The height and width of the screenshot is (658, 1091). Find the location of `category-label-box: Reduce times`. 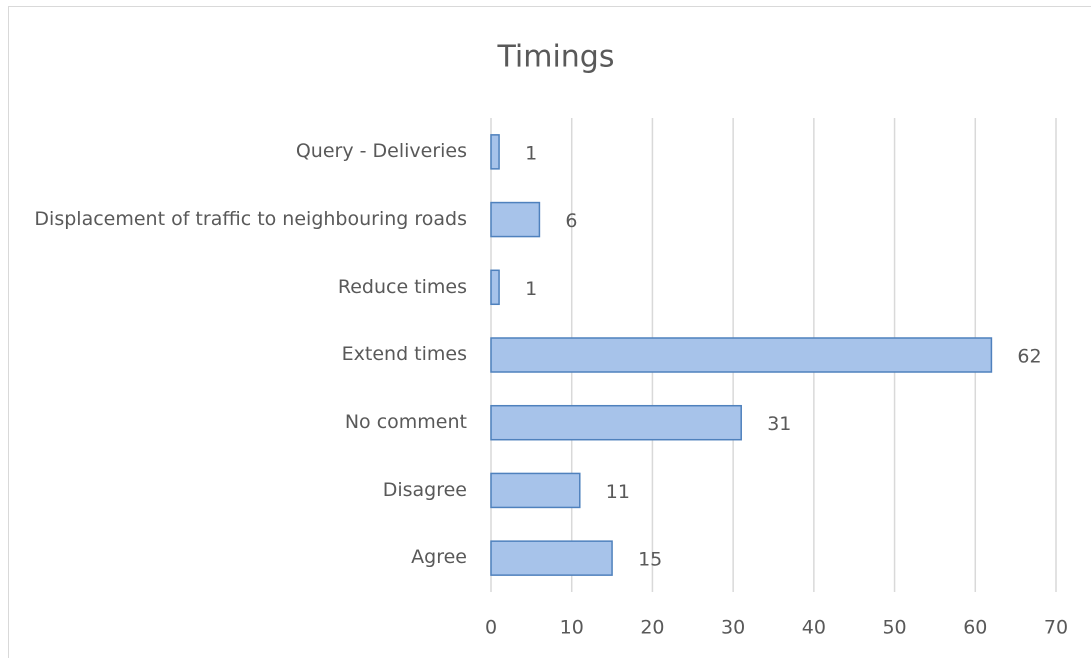

category-label-box: Reduce times is located at coordinates (402, 286).